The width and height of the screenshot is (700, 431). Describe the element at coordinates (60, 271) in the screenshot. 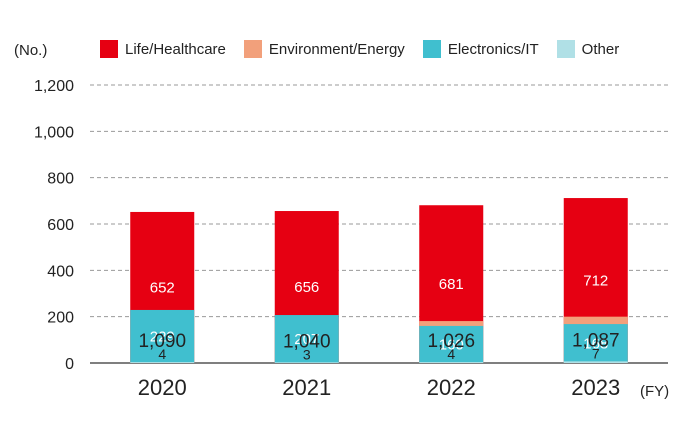

I see `y-tick-label: 400` at that location.